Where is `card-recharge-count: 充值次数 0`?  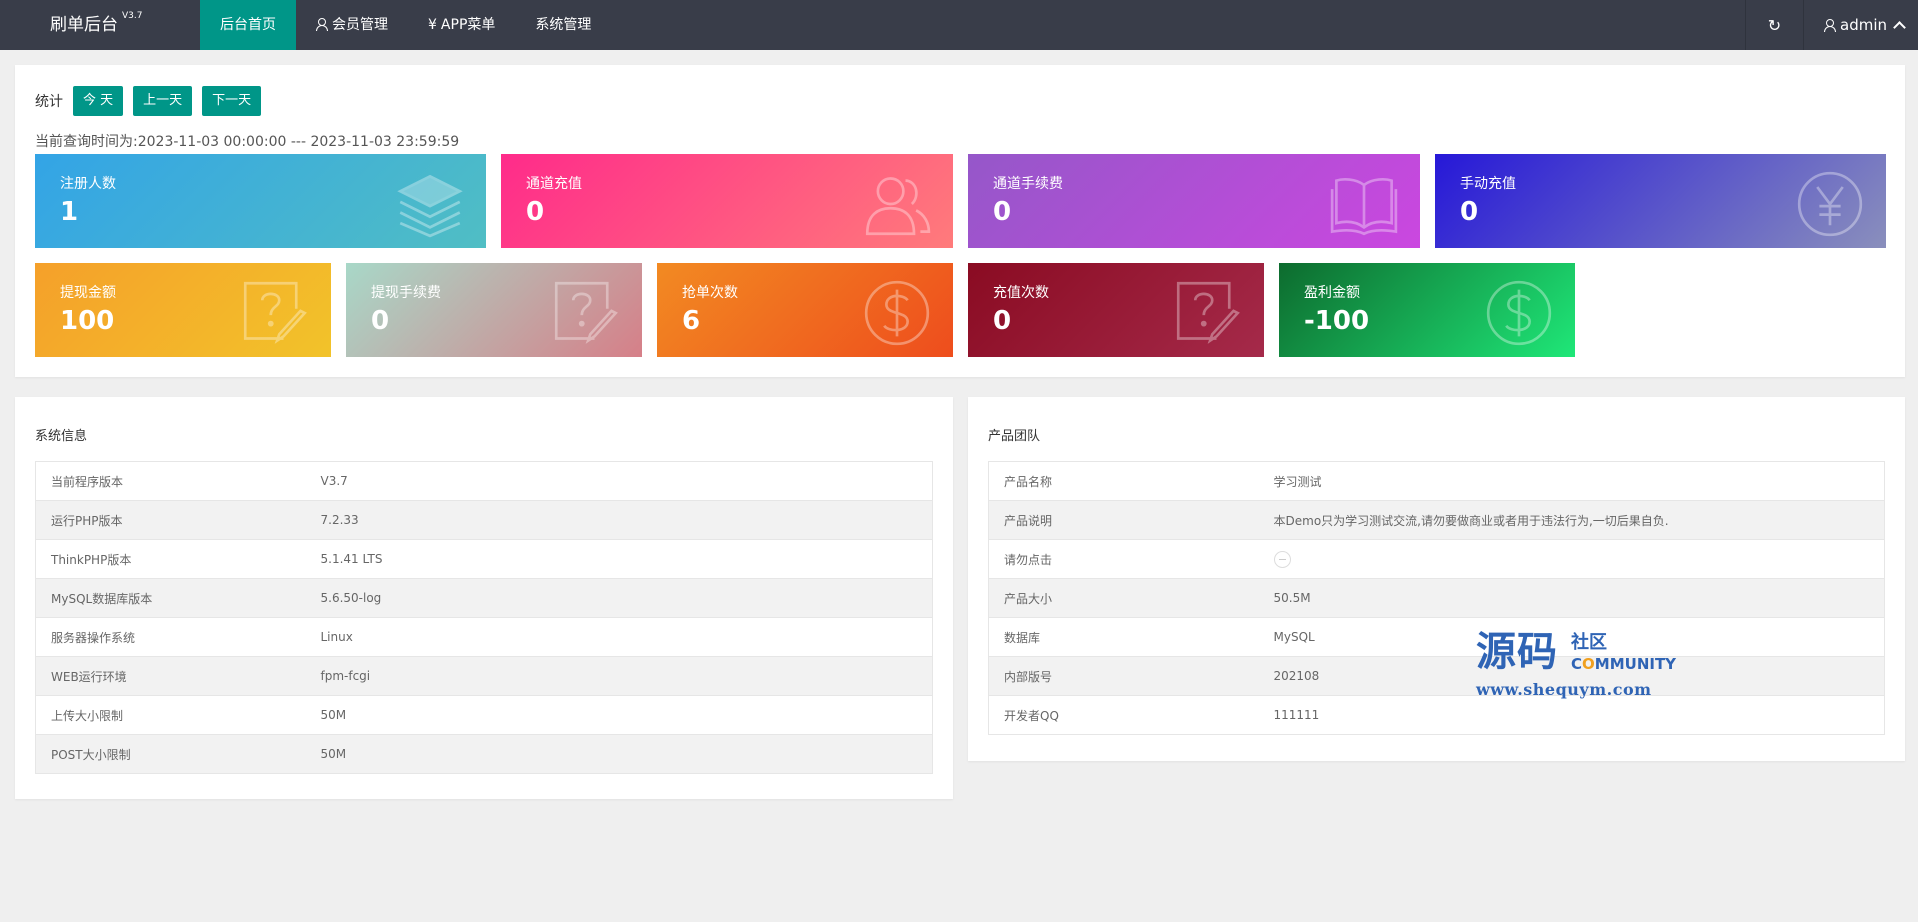 card-recharge-count: 充值次数 0 is located at coordinates (1116, 310).